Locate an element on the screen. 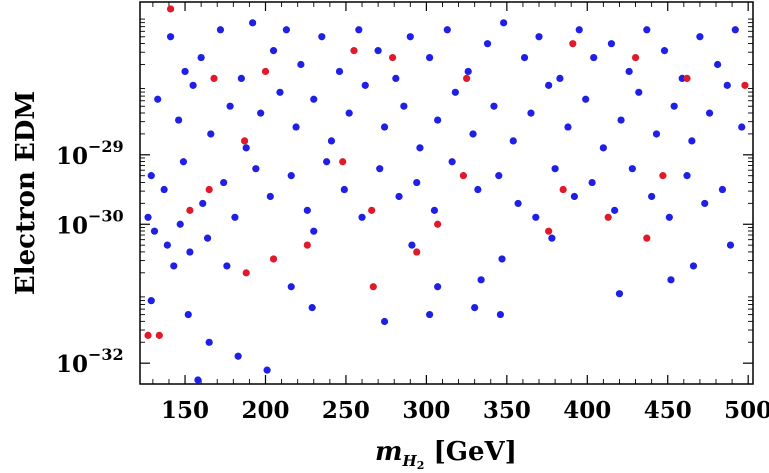 The image size is (769, 473). y-tick-label: 10−30 is located at coordinates (90, 222).